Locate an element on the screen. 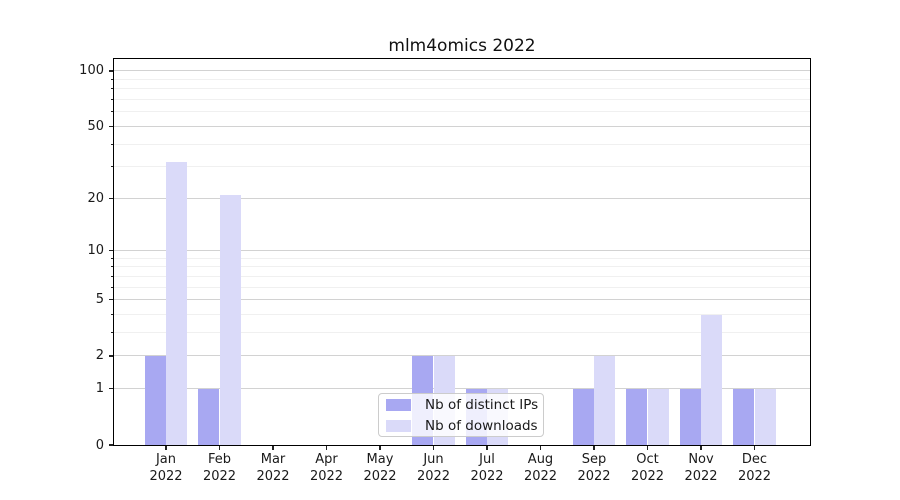  y-tick-label: 2 is located at coordinates (99, 356).